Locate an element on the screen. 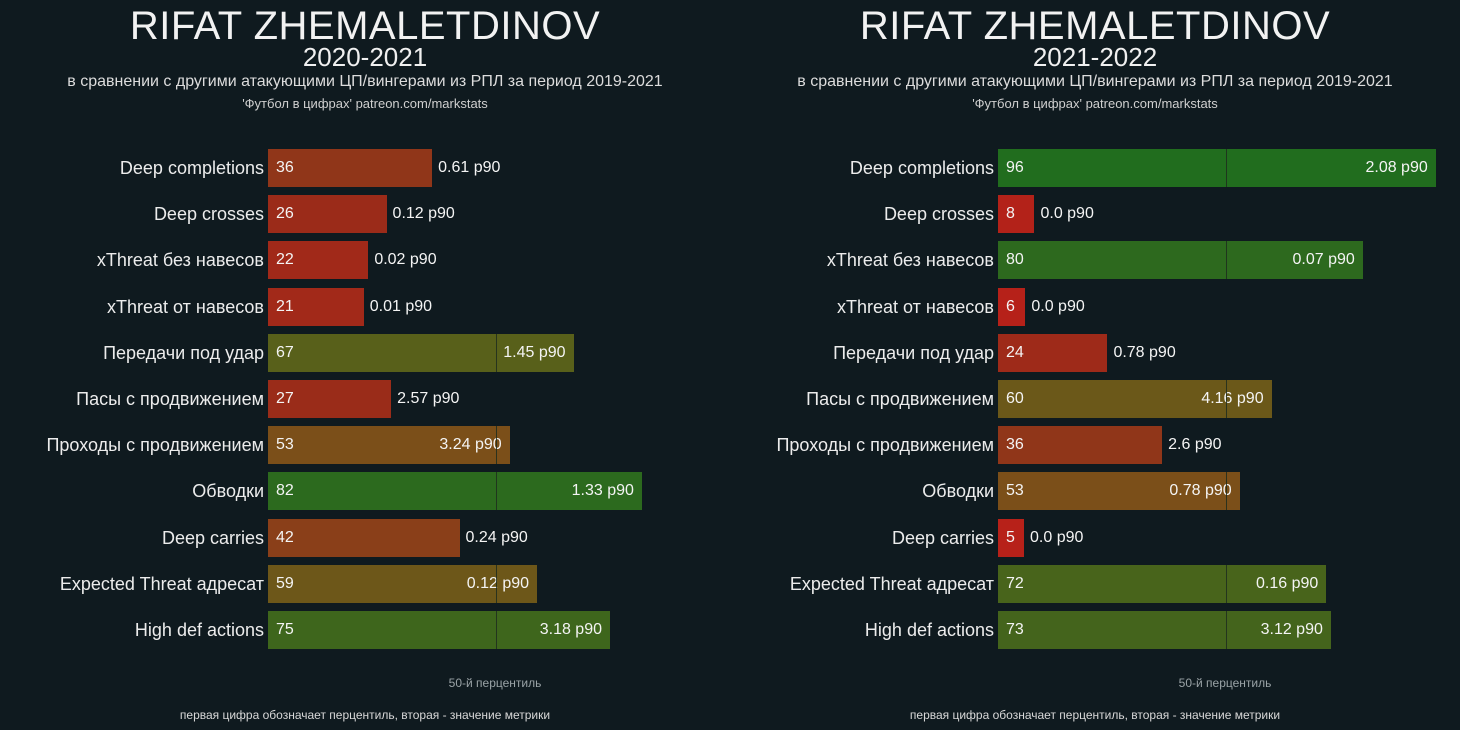 The height and width of the screenshot is (730, 1460). percentile-value: 67 is located at coordinates (285, 352).